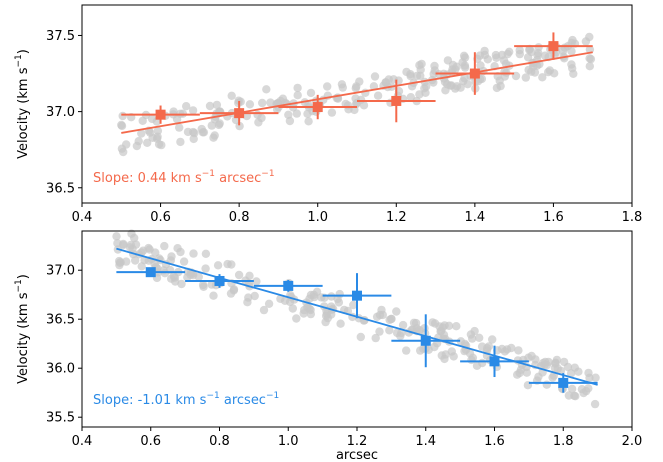 The width and height of the screenshot is (663, 462). What do you see at coordinates (357, 455) in the screenshot?
I see `x-axis-label: arcsec` at bounding box center [357, 455].